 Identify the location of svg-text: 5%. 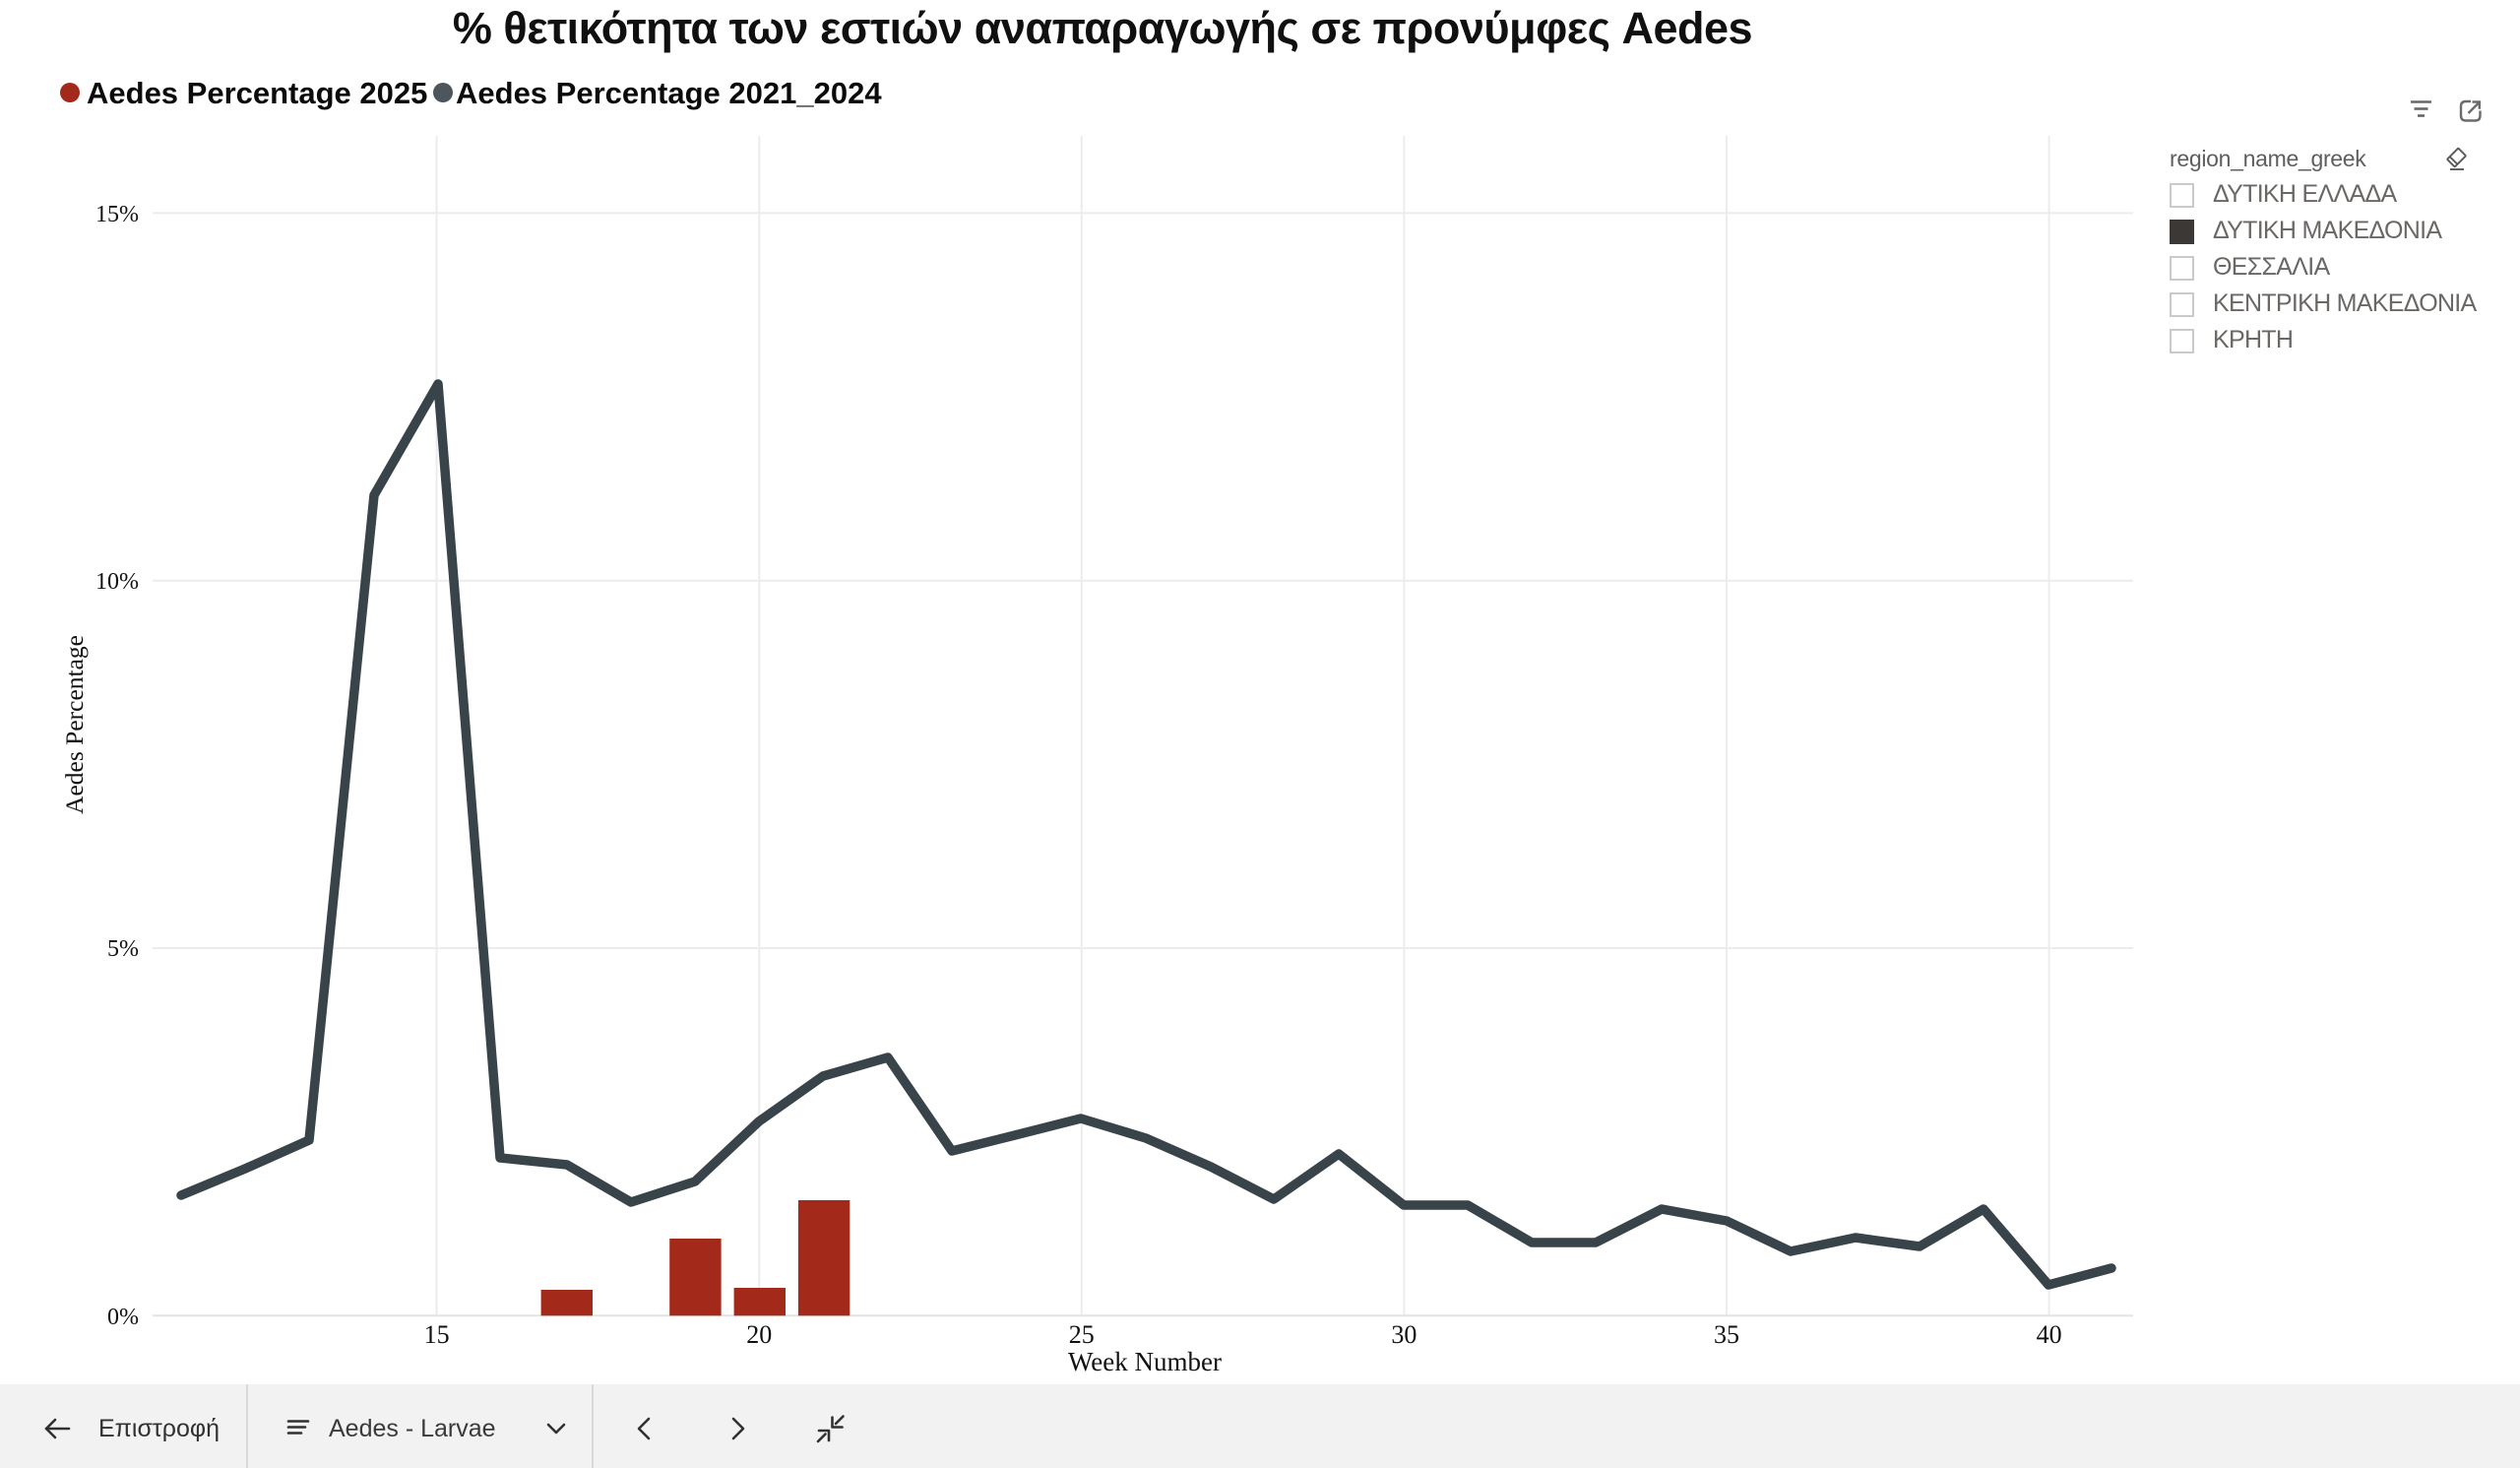
(123, 949).